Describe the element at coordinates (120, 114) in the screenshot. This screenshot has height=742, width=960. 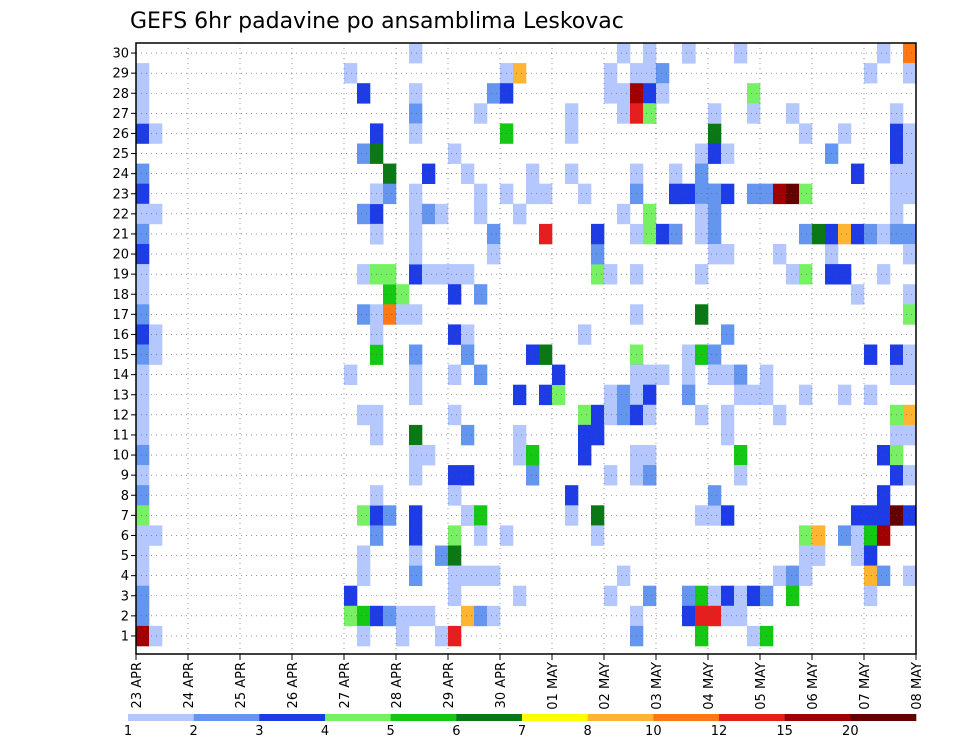
I see `y-tick-label: 27` at that location.